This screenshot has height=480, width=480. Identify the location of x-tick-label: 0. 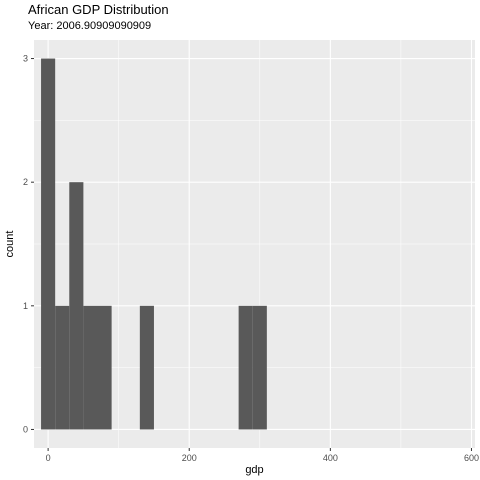
(48, 458).